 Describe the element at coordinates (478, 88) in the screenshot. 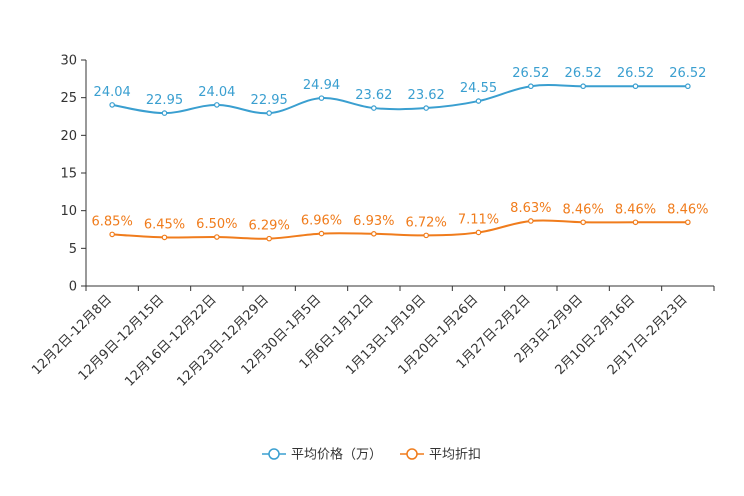

I see `data-label: 24.55` at that location.